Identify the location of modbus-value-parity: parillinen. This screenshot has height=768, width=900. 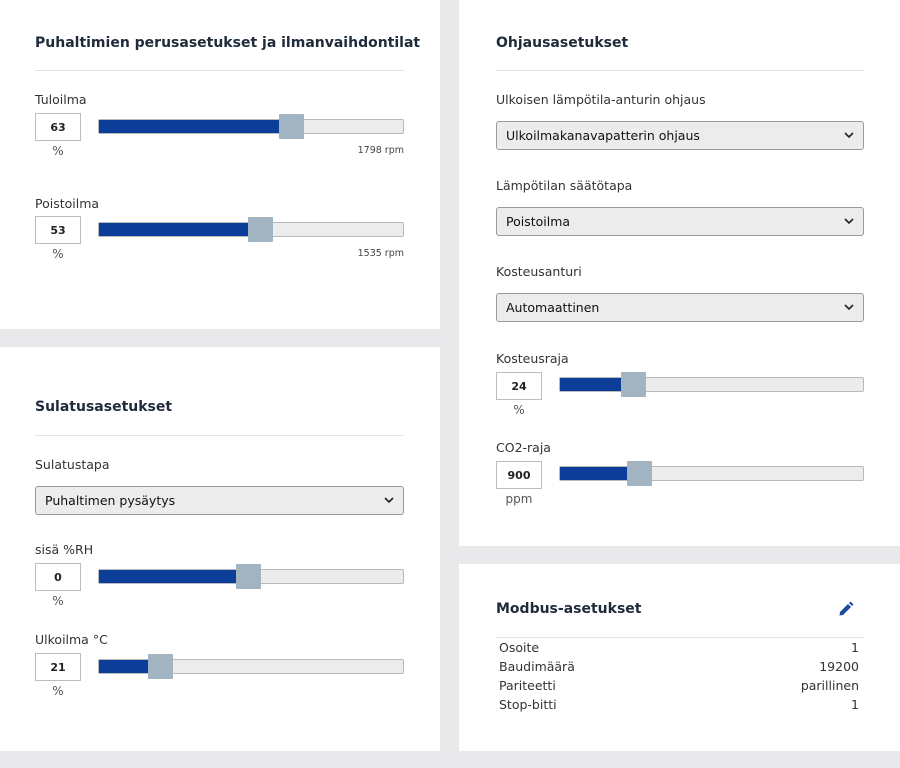
(829, 685).